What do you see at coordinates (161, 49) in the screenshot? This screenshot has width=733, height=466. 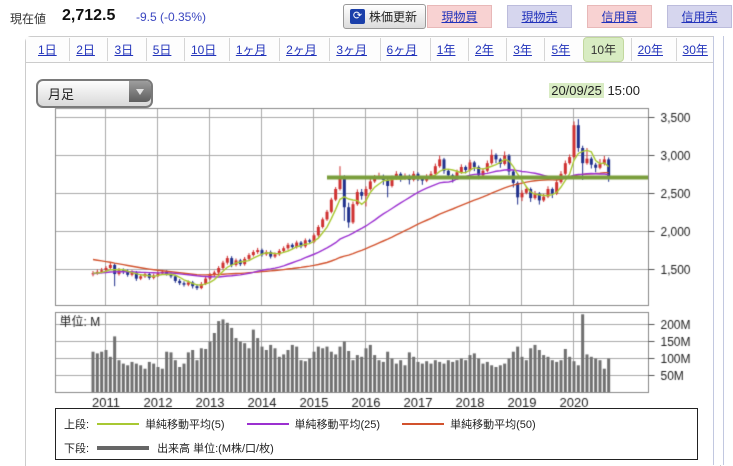 I see `tab-5day: 5日` at bounding box center [161, 49].